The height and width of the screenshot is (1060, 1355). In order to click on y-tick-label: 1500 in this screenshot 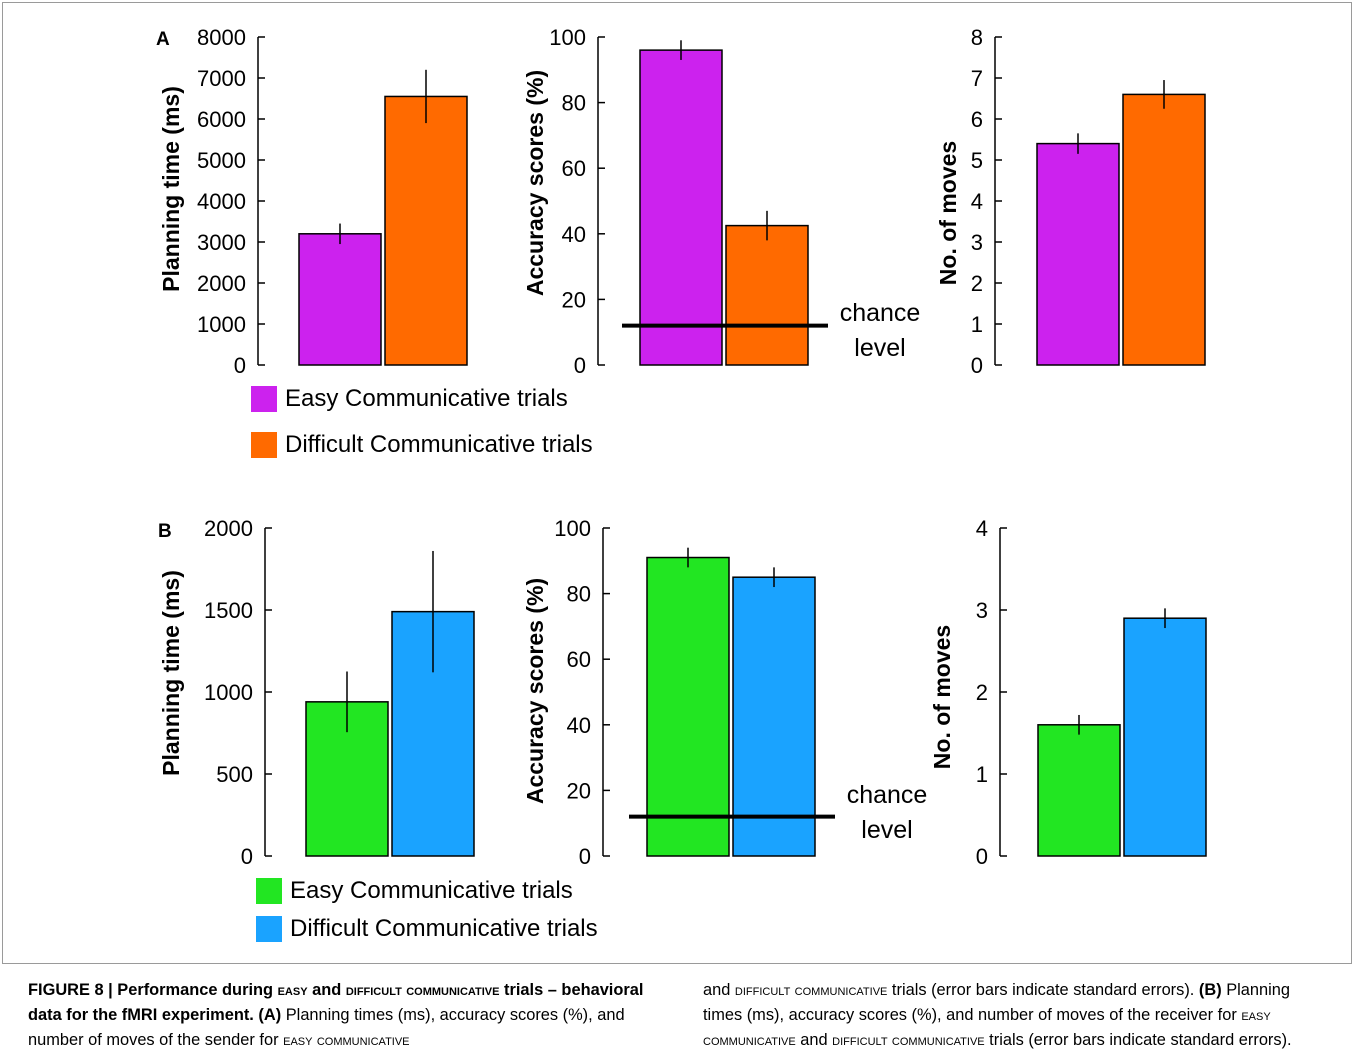, I will do `click(228, 610)`.